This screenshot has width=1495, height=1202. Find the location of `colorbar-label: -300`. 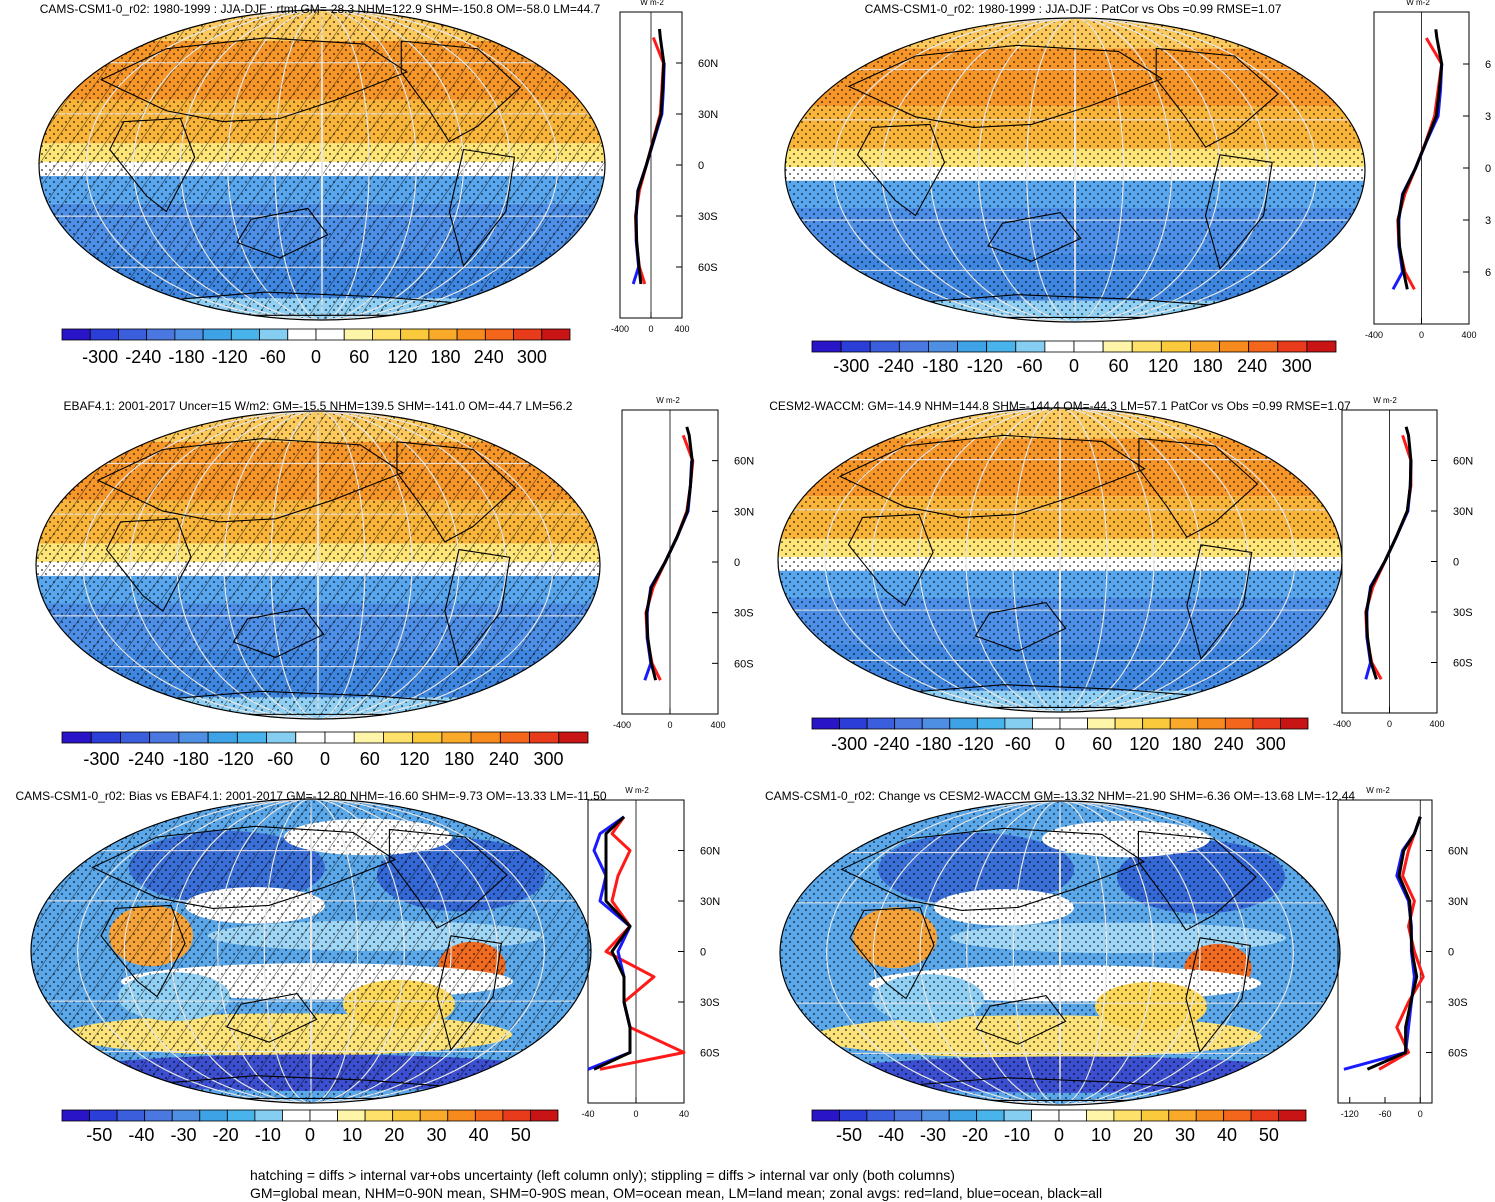

colorbar-label: -300 is located at coordinates (100, 357).